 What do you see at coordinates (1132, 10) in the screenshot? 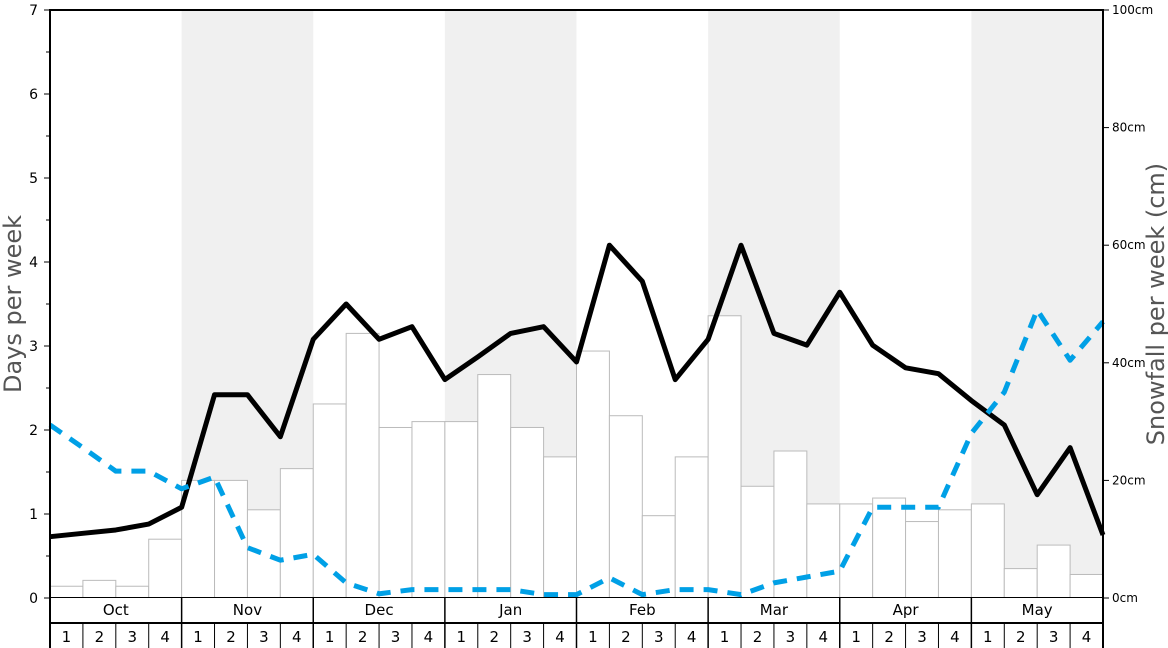
I see `y2-tick-label: 100cm` at bounding box center [1132, 10].